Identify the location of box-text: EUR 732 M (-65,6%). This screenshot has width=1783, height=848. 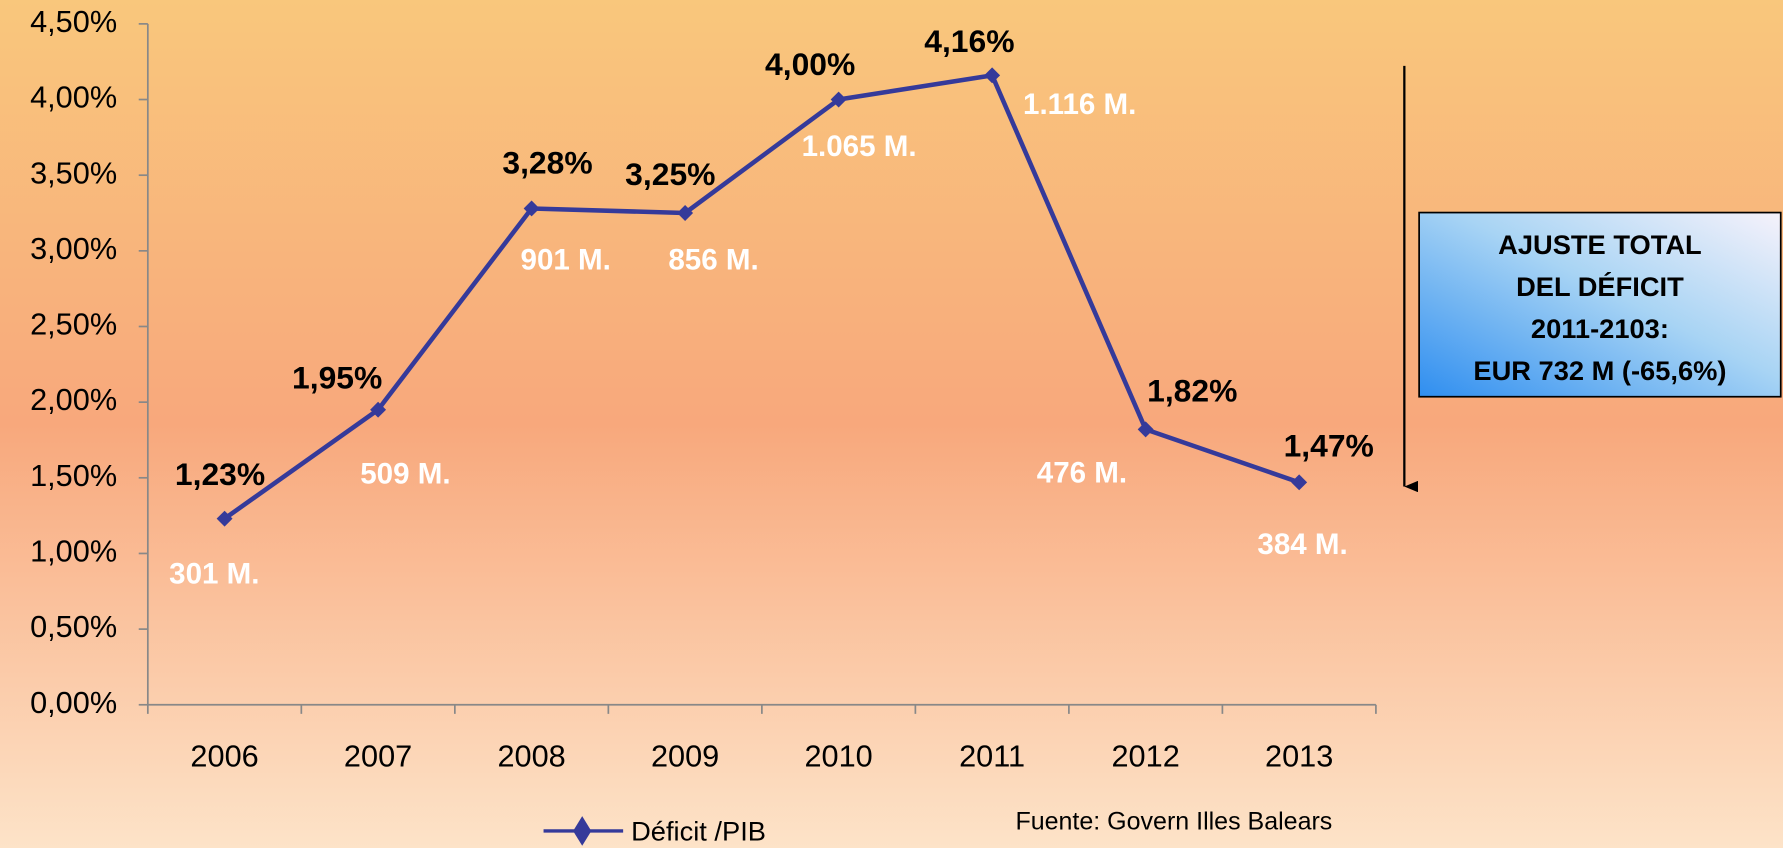
(1599, 370).